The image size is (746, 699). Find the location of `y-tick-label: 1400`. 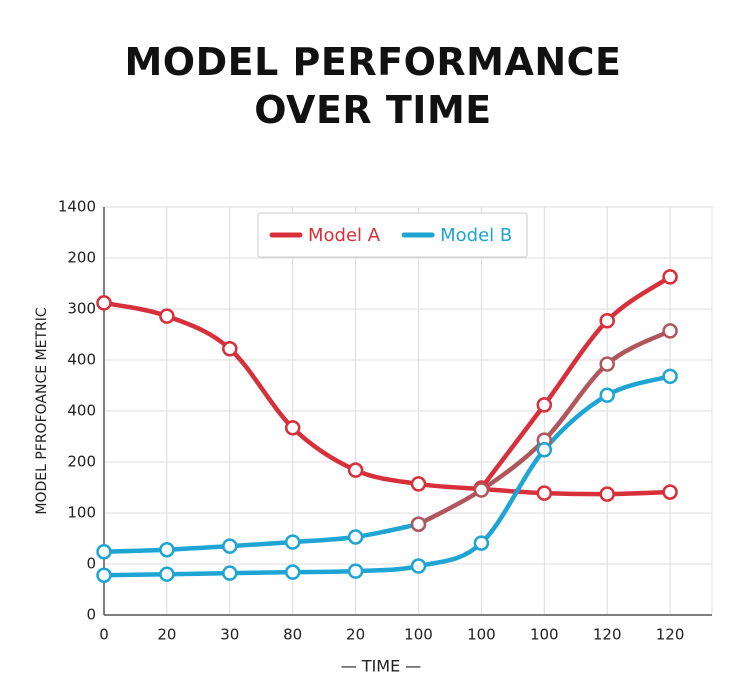

y-tick-label: 1400 is located at coordinates (77, 207).